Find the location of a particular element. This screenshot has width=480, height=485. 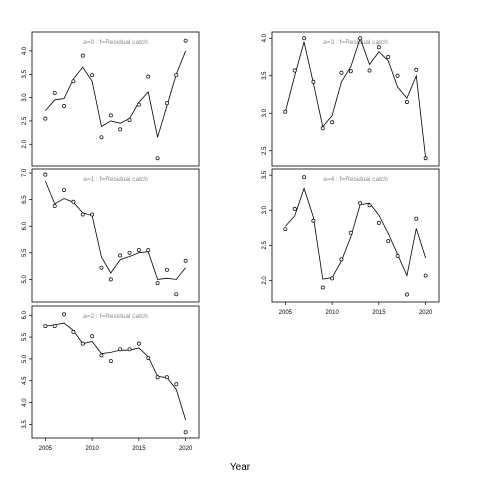

fitted-line is located at coordinates (116, 94).